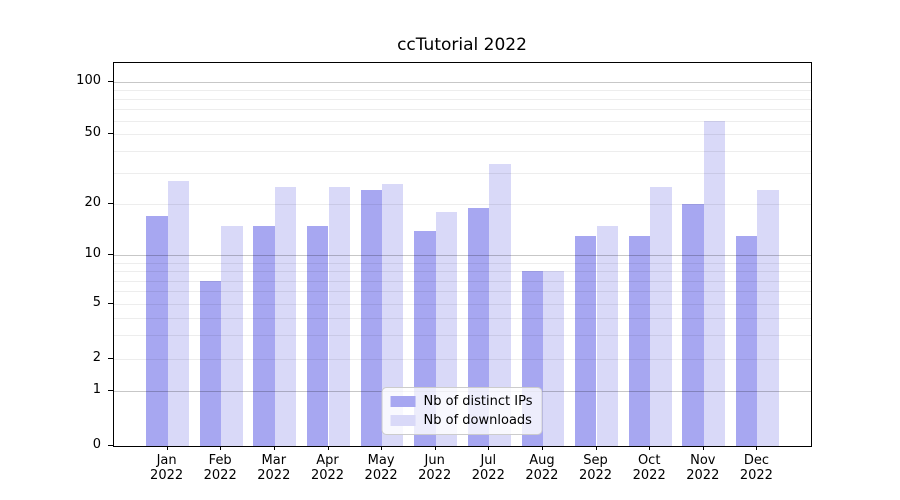 The height and width of the screenshot is (500, 900). I want to click on legend-item-distinct-ips: Nb of distinct IPs, so click(461, 401).